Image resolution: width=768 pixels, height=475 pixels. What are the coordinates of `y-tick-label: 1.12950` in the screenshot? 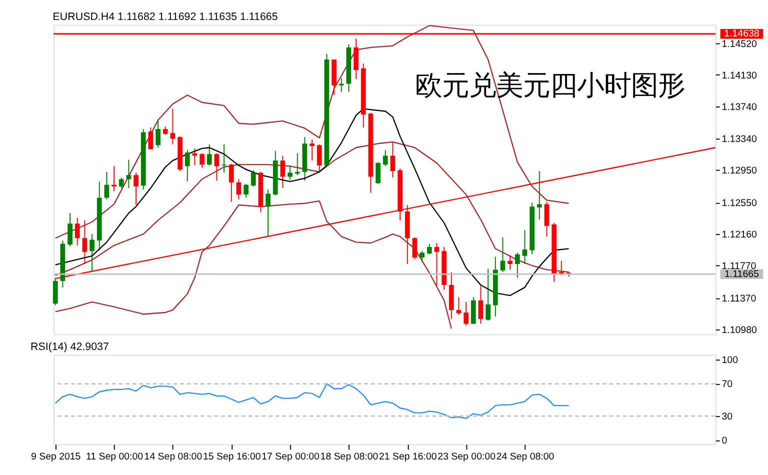 It's located at (740, 171).